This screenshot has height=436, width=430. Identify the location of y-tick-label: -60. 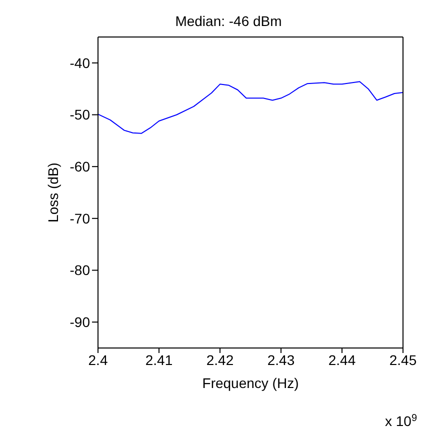
(80, 166).